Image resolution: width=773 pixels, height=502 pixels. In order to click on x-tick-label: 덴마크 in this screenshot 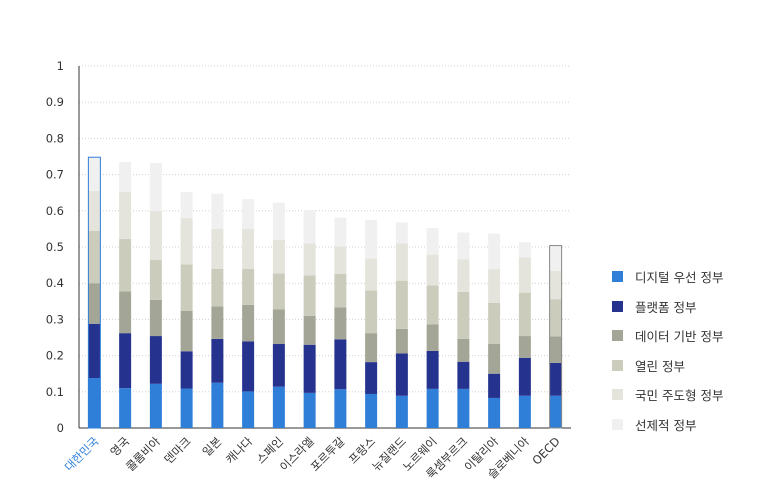, I will do `click(177, 450)`.